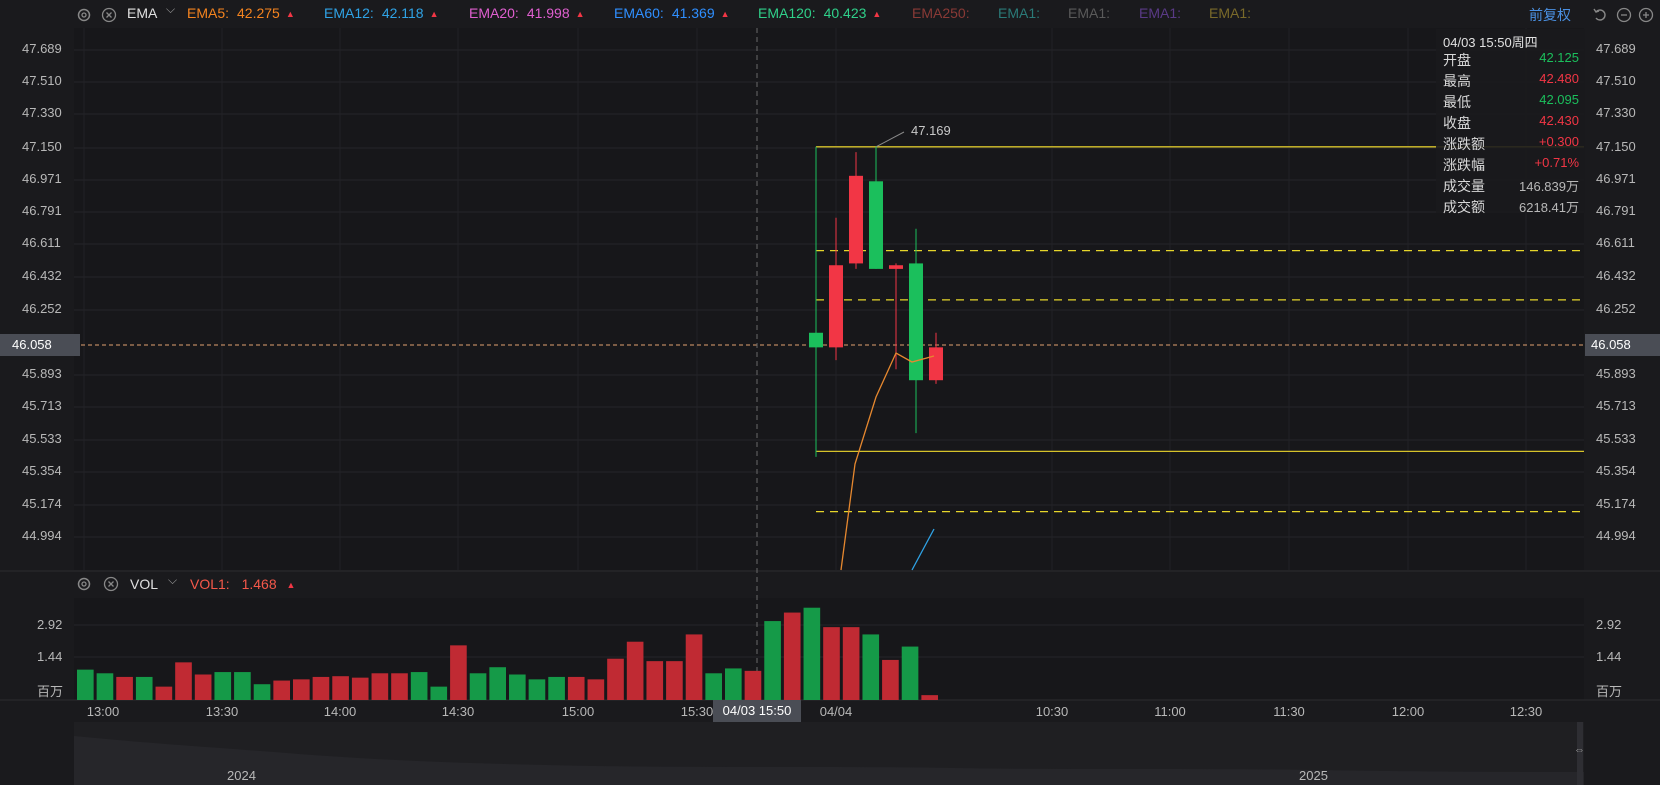 The image size is (1660, 785). I want to click on price-axis-label: 47.689, so click(42, 48).